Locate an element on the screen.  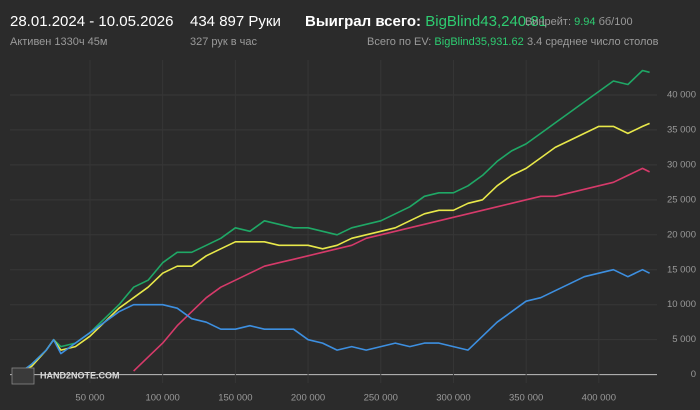
y-tick-label: 0 is located at coordinates (693, 374).